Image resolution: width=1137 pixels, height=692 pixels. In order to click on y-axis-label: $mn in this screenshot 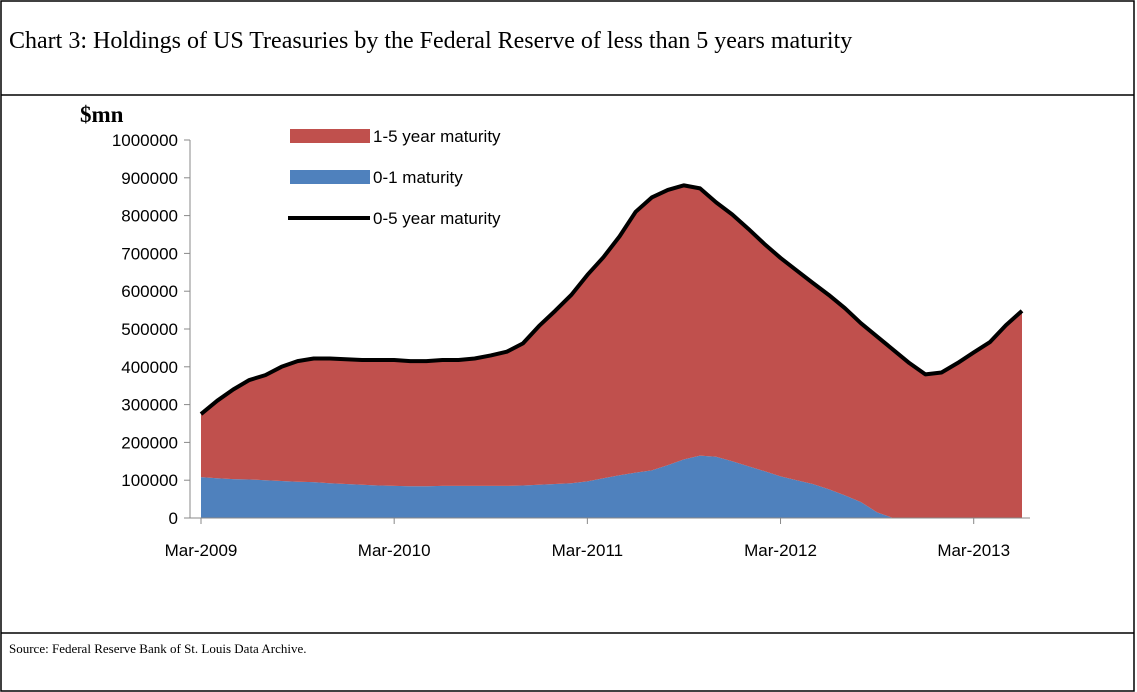, I will do `click(102, 114)`.